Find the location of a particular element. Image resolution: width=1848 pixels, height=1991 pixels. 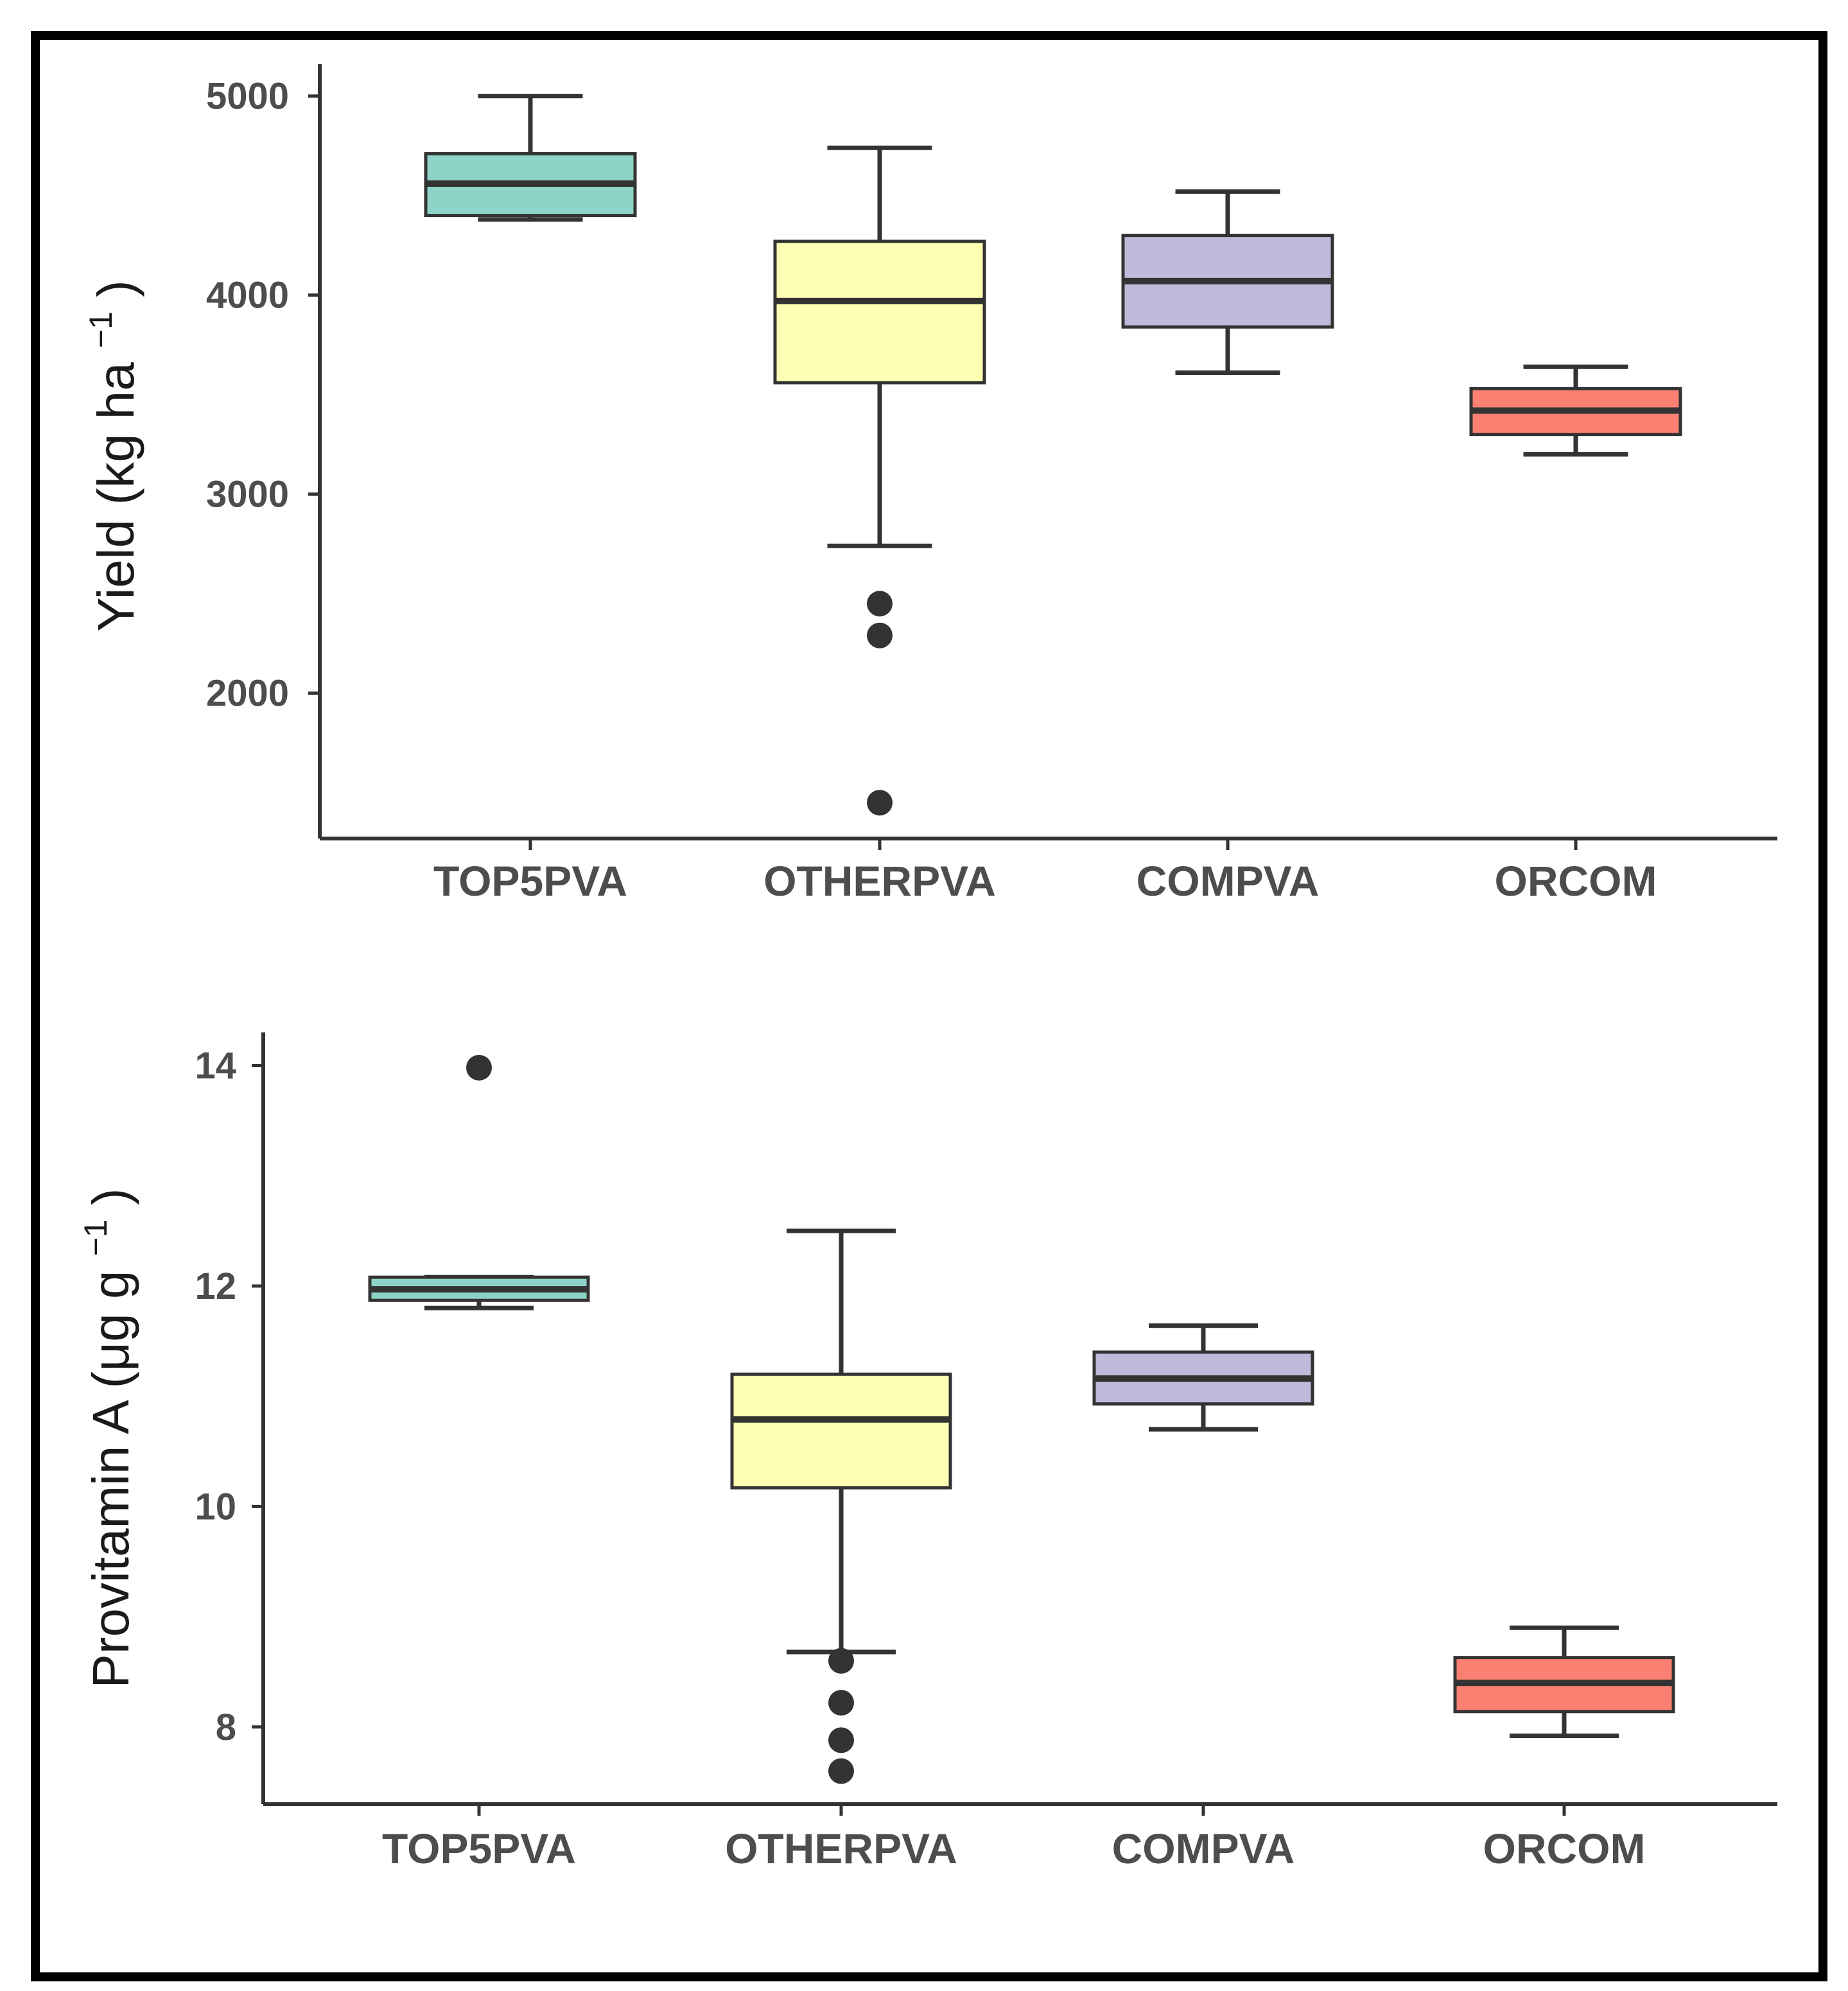

y-axis-title: Yield (kg ha −1 ) is located at coordinates (113, 456).